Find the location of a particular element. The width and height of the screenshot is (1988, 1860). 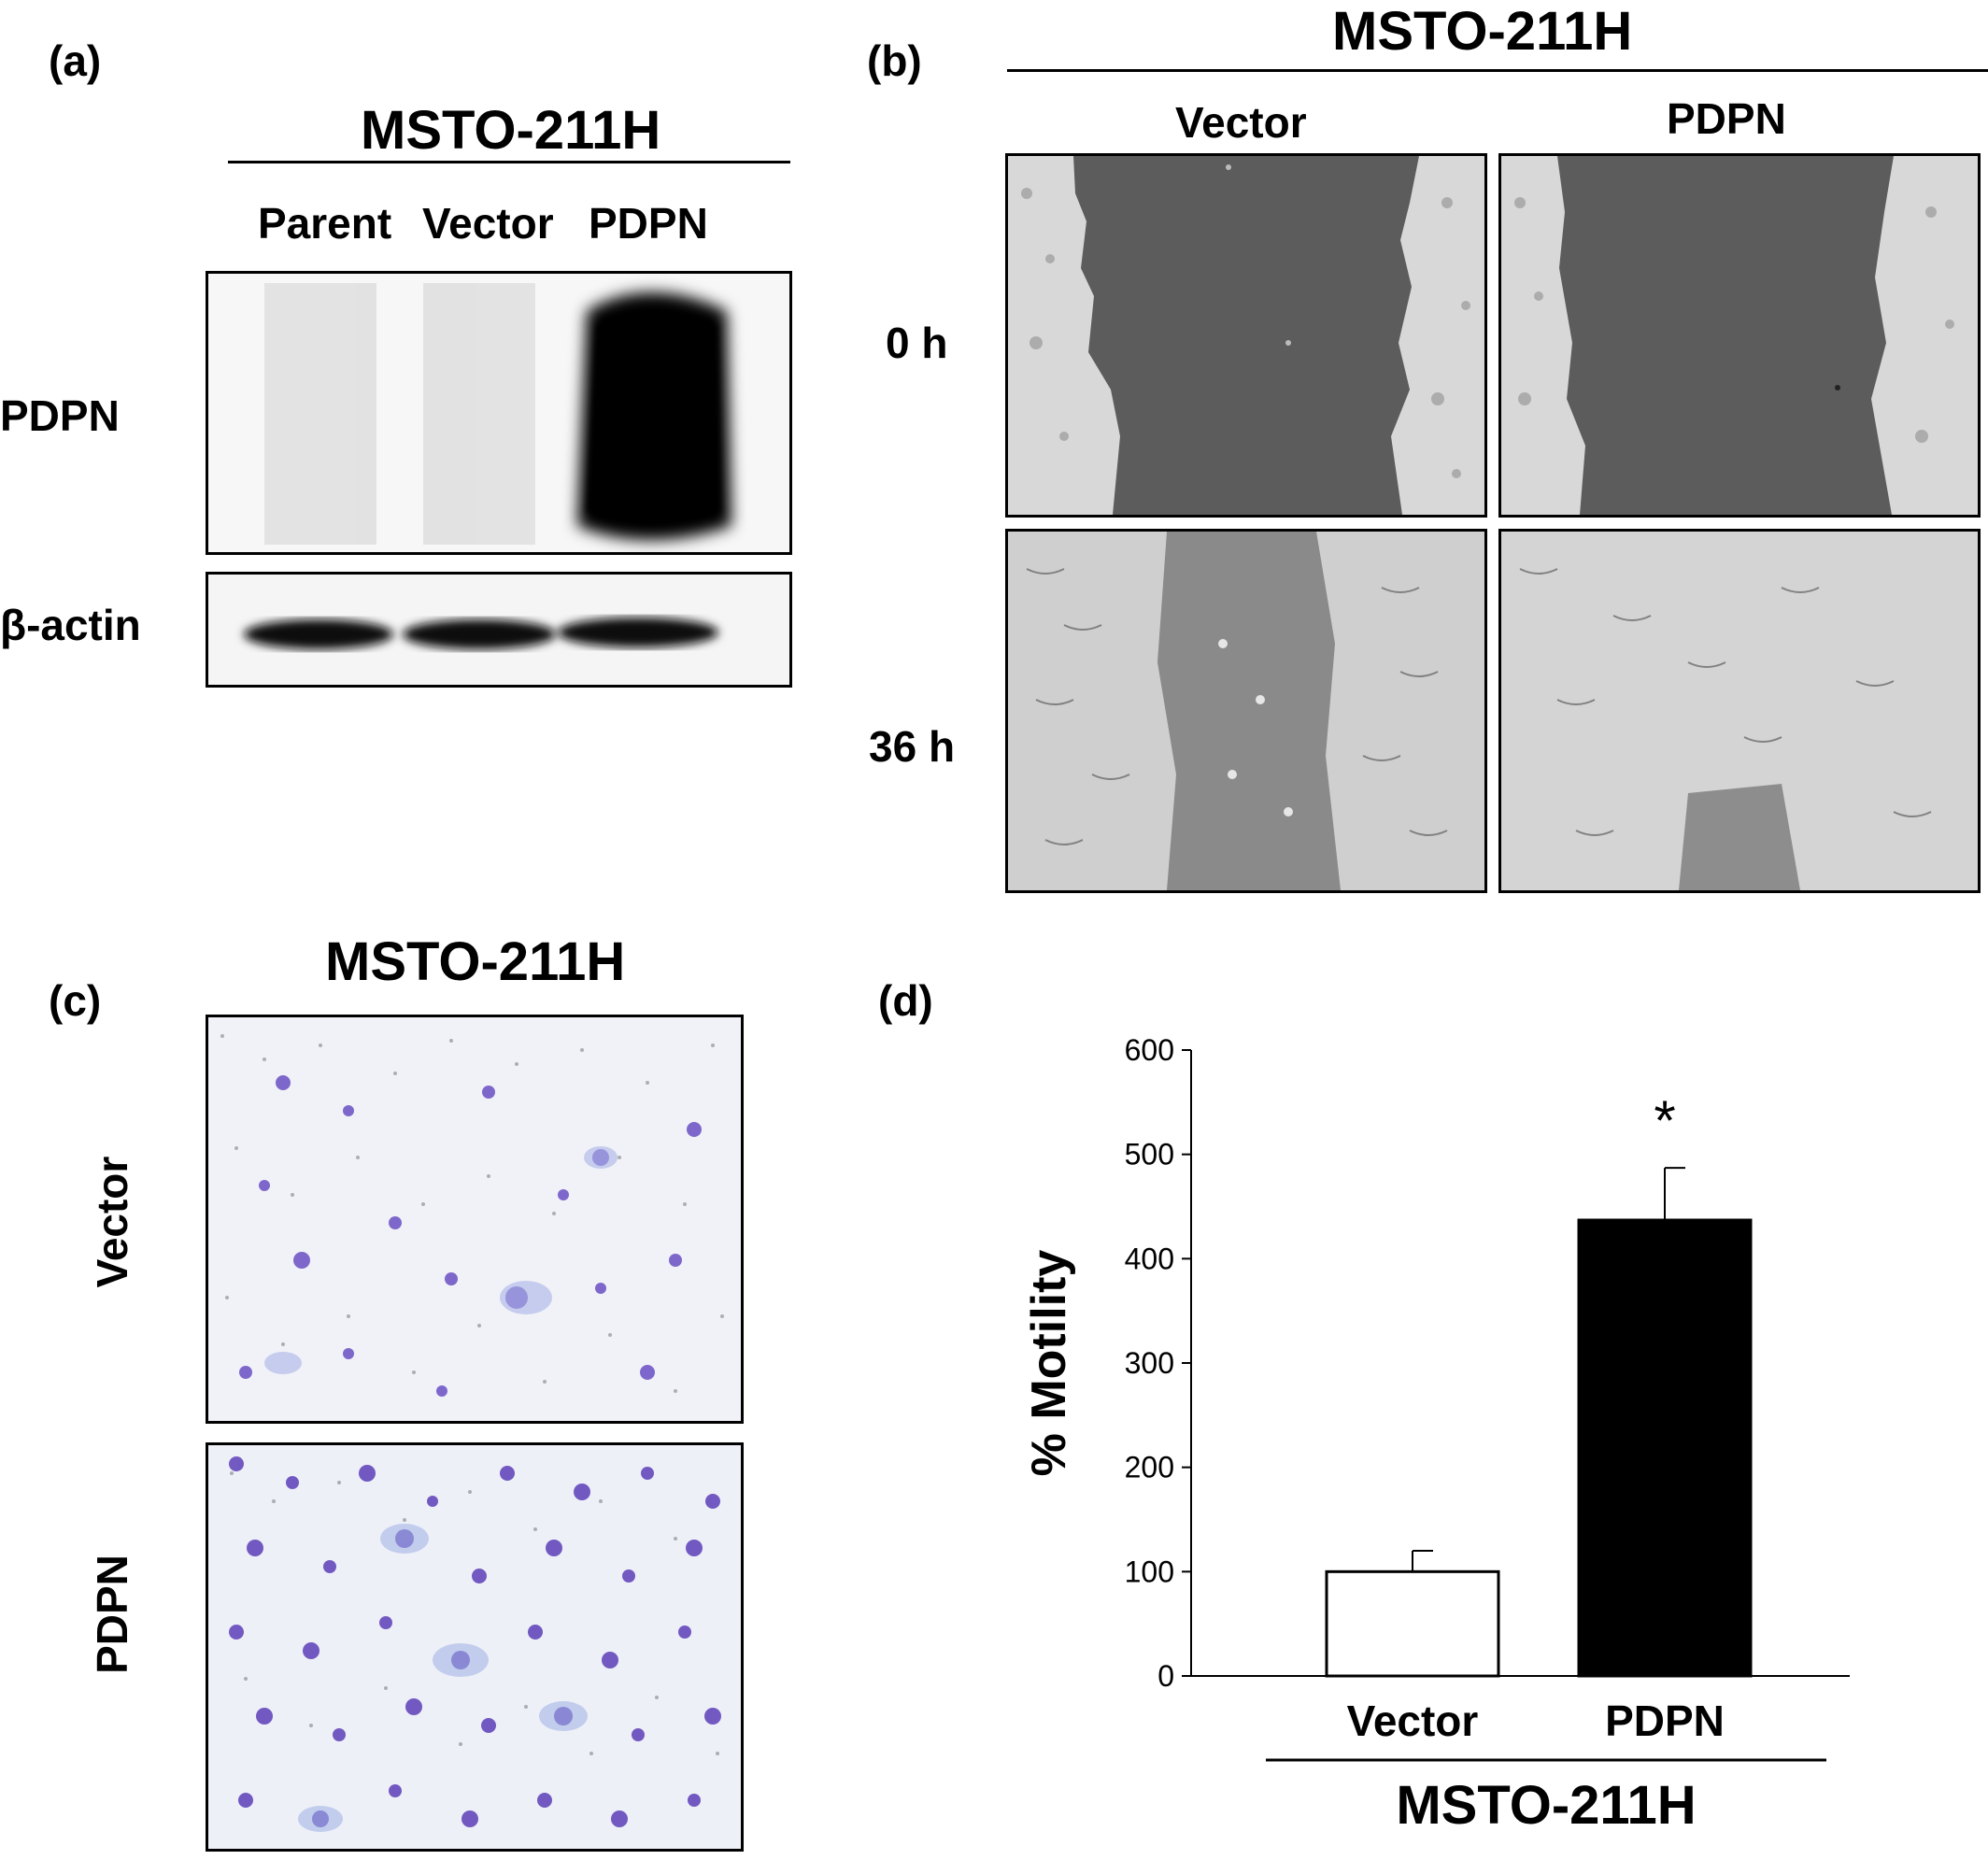

y-tick-label-0: 0 is located at coordinates (1165, 1676).